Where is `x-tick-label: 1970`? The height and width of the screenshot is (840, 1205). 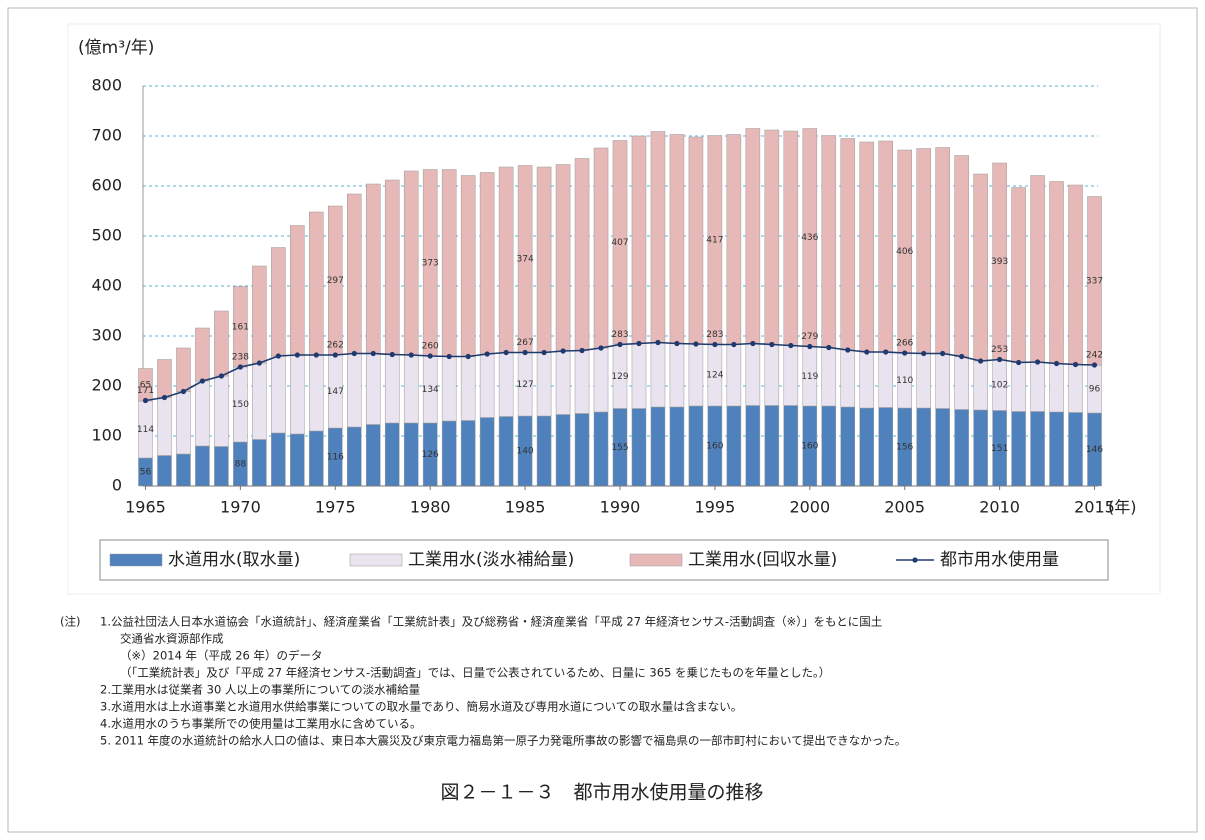 x-tick-label: 1970 is located at coordinates (240, 507).